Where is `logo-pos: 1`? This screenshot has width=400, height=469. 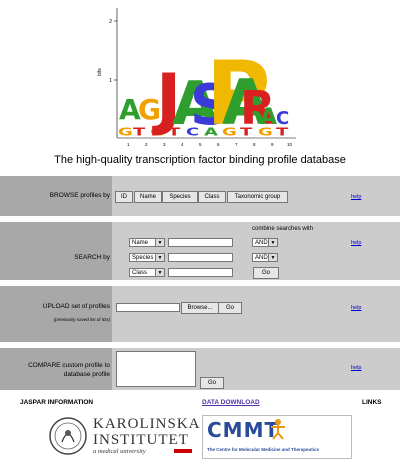 logo-pos: 1 is located at coordinates (128, 144).